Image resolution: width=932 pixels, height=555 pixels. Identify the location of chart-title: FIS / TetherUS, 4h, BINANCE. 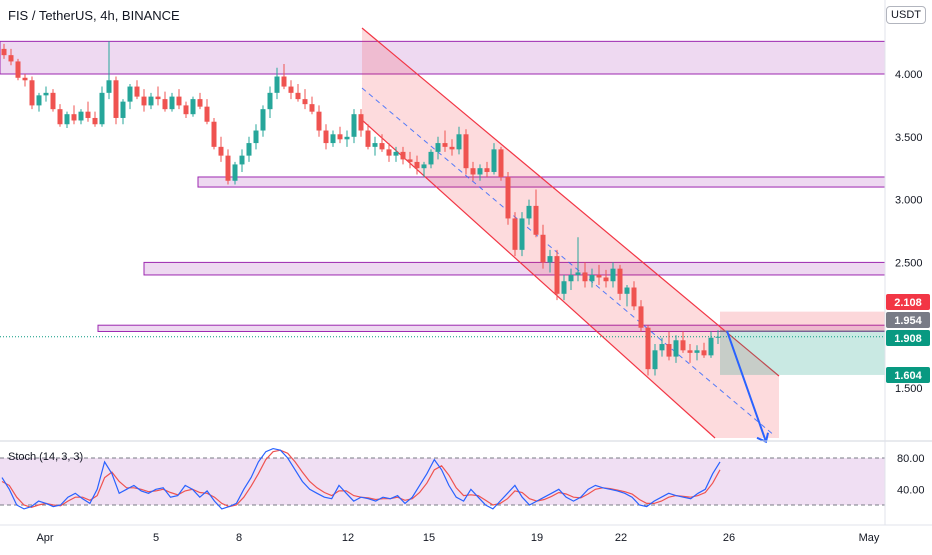
(94, 15).